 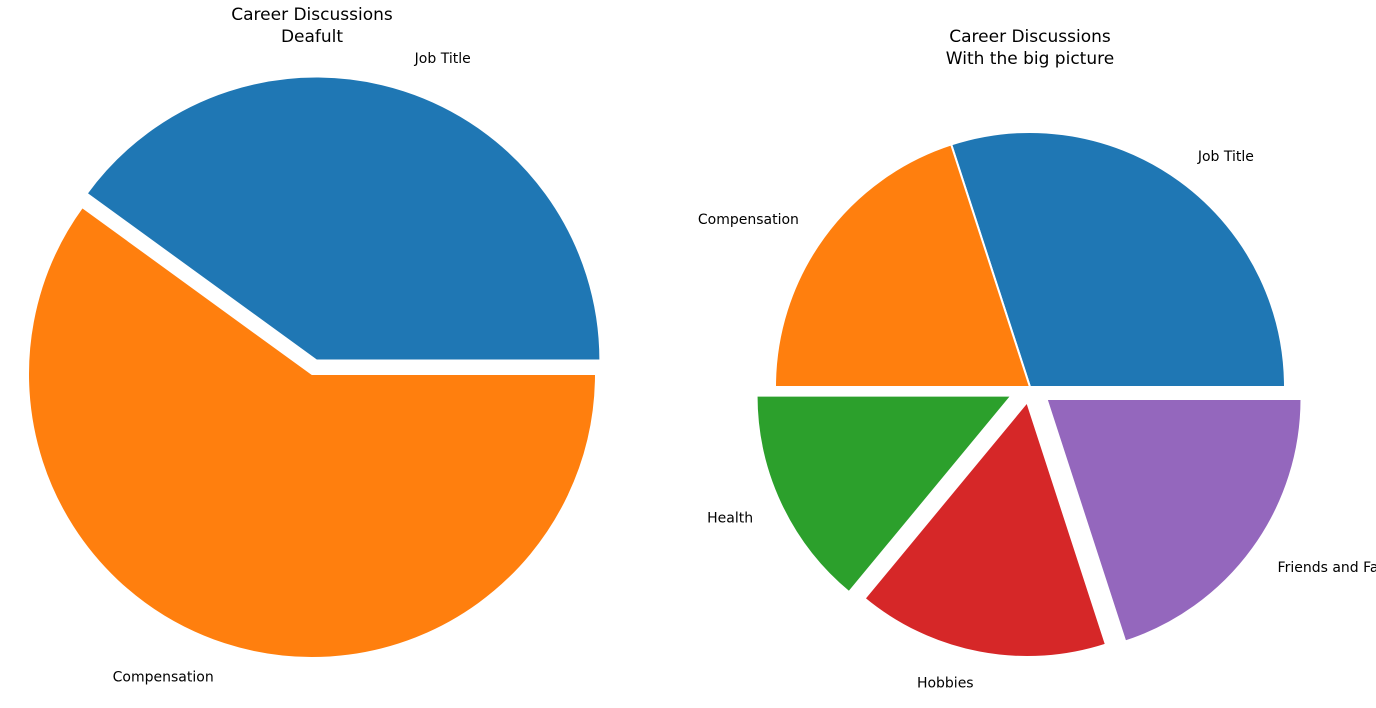 What do you see at coordinates (945, 684) in the screenshot?
I see `slice-label-hobbies: Hobbies` at bounding box center [945, 684].